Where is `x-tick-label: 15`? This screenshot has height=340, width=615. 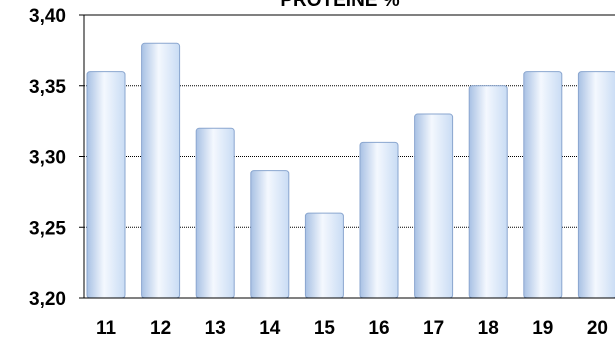
x-tick-label: 15 is located at coordinates (325, 328).